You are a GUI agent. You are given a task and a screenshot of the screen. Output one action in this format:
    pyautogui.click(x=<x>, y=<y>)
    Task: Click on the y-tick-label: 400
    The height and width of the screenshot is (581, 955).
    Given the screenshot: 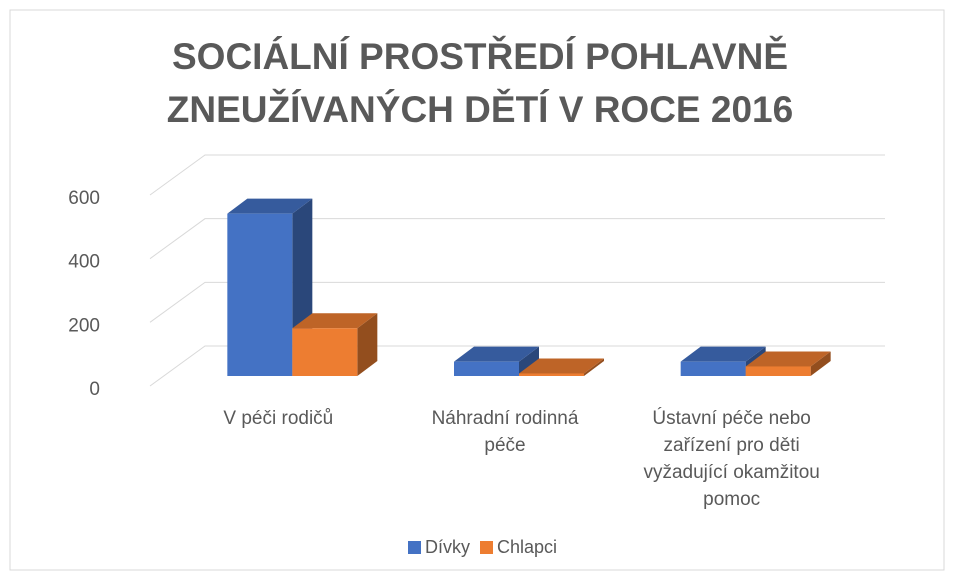 What is the action you would take?
    pyautogui.click(x=84, y=262)
    